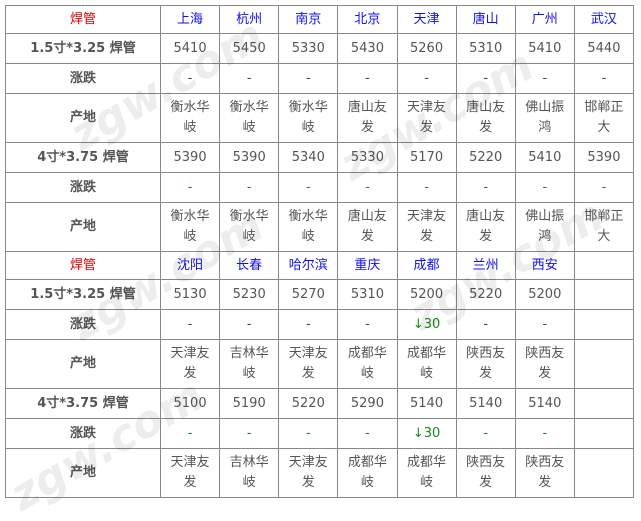 Image resolution: width=641 pixels, height=521 pixels. Describe the element at coordinates (249, 294) in the screenshot. I see `price-cell: 5230` at that location.